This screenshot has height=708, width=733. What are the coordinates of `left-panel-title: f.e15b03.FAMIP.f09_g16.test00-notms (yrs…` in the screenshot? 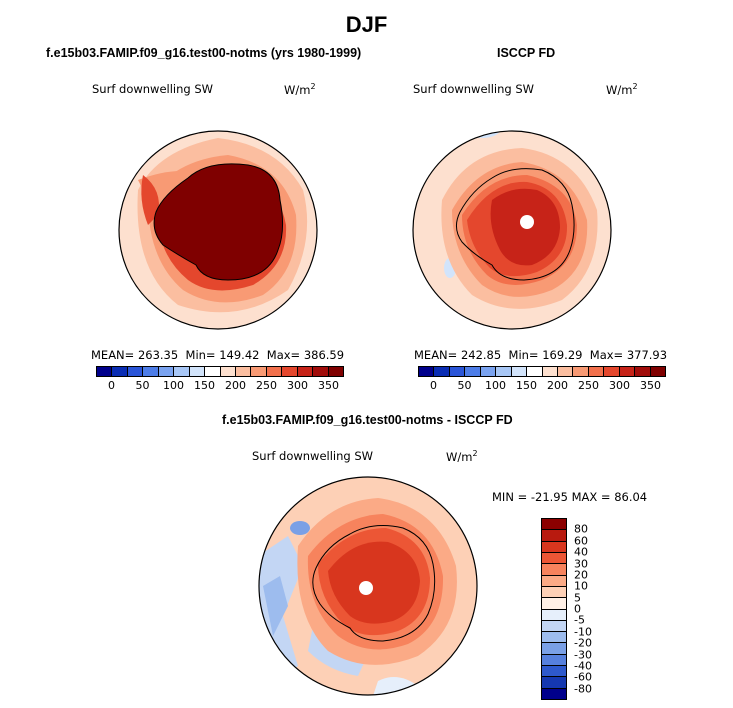 It's located at (204, 53).